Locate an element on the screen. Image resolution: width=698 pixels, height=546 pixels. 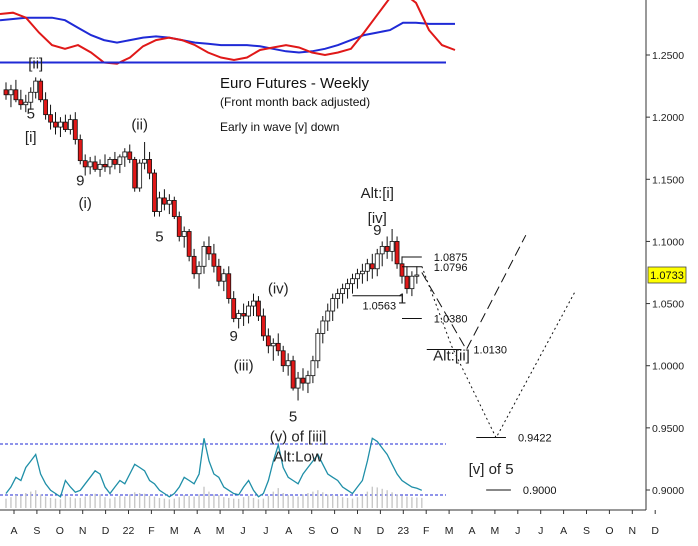
y-tick-label: 1.1500 is located at coordinates (668, 180).